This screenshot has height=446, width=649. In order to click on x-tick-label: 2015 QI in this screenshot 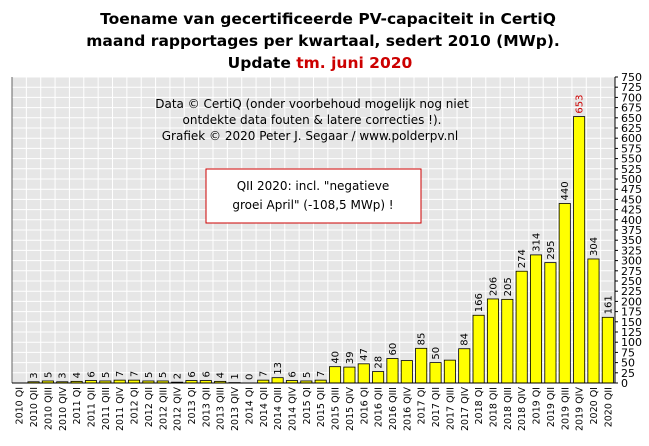, I will do `click(307, 405)`.